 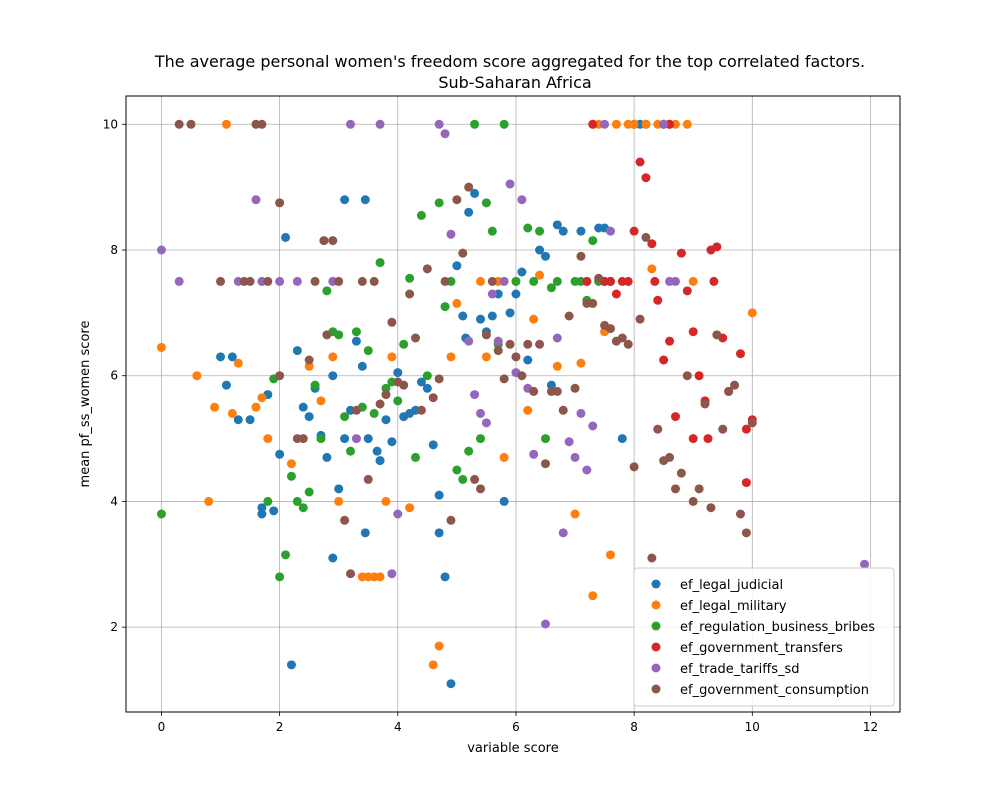 What do you see at coordinates (114, 376) in the screenshot?
I see `y-tick-label: 6` at bounding box center [114, 376].